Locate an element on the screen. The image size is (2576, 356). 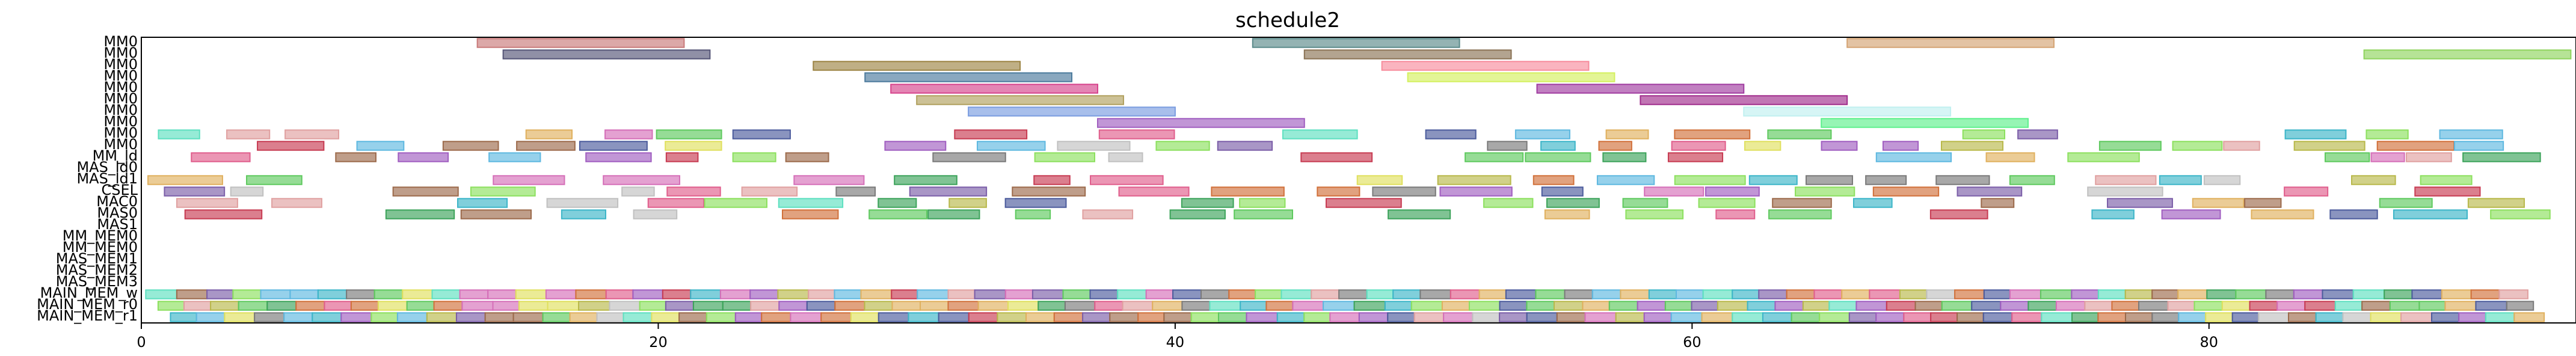
row-label: CSEL is located at coordinates (119, 190).